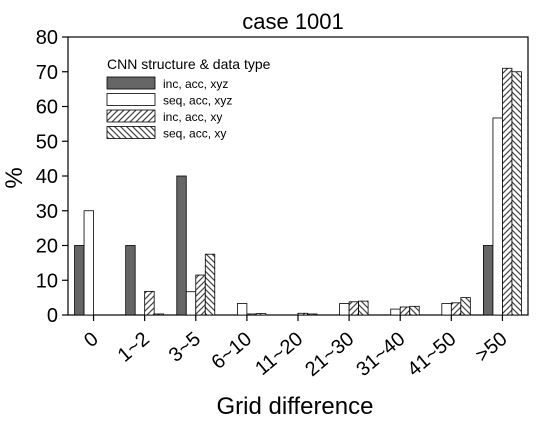 Image resolution: width=550 pixels, height=426 pixels. What do you see at coordinates (293, 21) in the screenshot?
I see `chart-title: case 1001` at bounding box center [293, 21].